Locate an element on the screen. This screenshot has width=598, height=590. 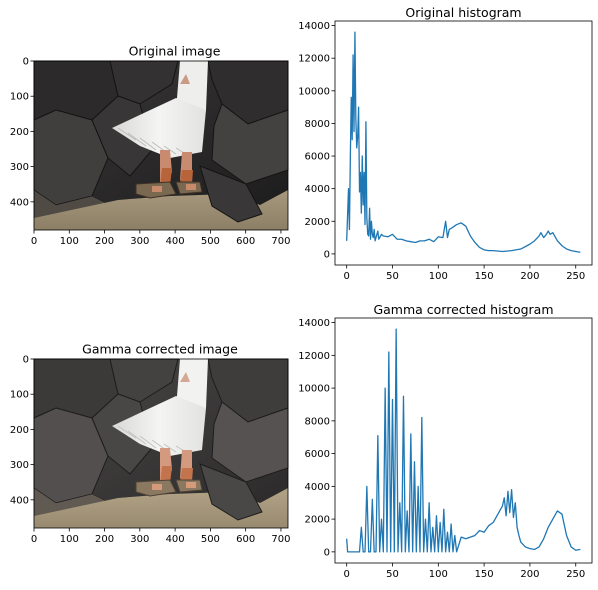
original-image-xtick-label: 600 is located at coordinates (245, 241).